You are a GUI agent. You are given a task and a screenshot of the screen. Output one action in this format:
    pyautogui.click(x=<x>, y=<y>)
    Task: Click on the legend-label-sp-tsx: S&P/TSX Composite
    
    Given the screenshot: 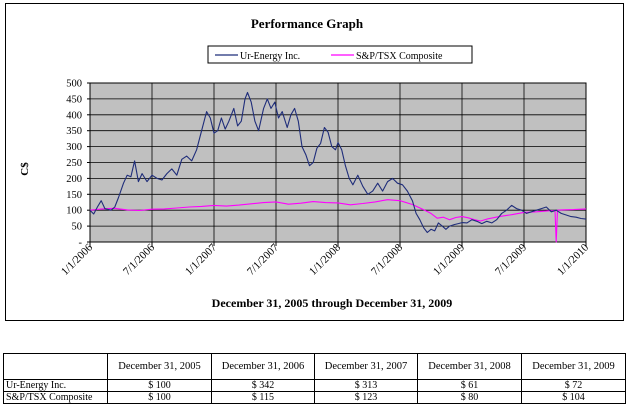 What is the action you would take?
    pyautogui.click(x=399, y=56)
    